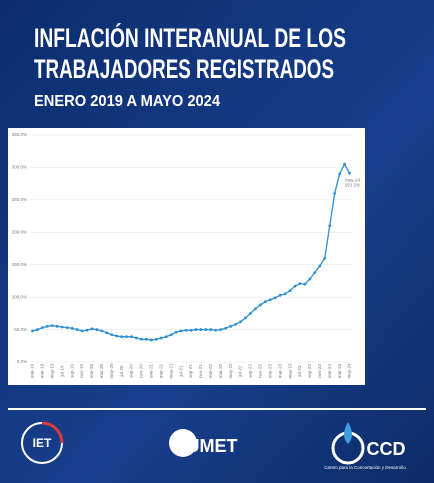 The image size is (434, 483). What do you see at coordinates (19, 231) in the screenshot?
I see `y-tick-label: 200.0%` at bounding box center [19, 231].